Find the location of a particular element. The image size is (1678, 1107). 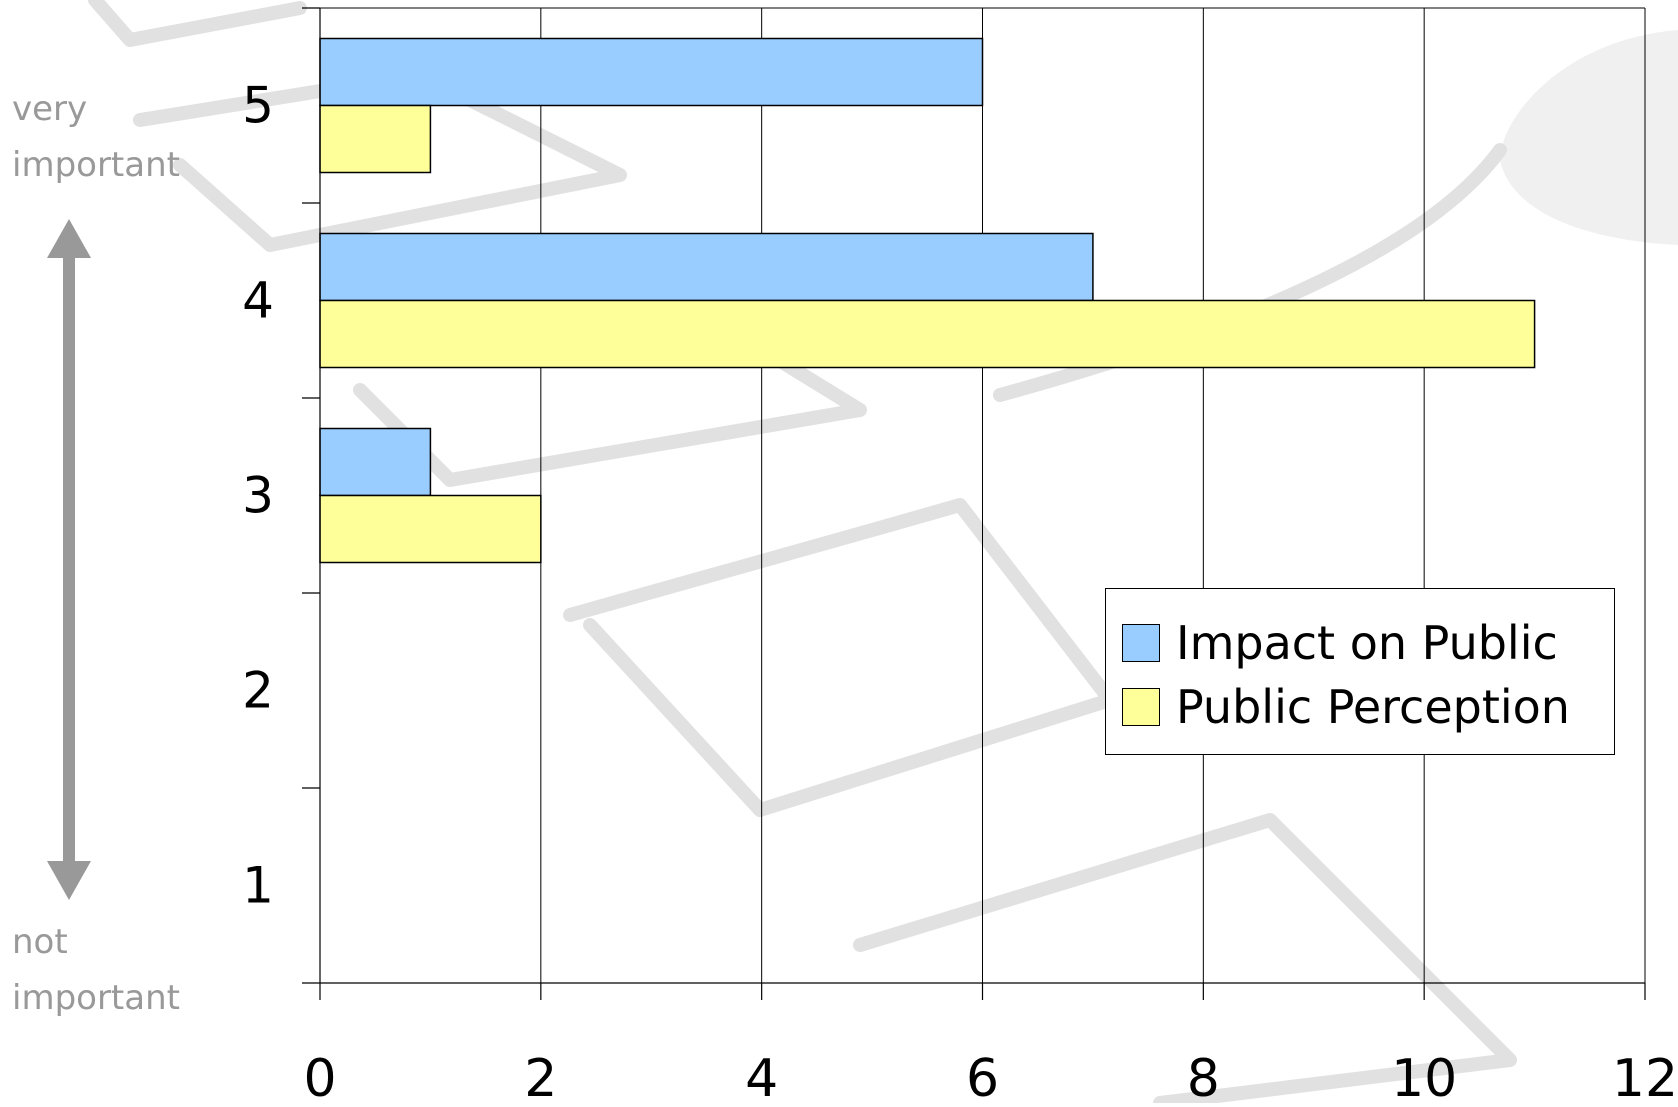

scale-note-bottom-line2: important is located at coordinates (96, 998).